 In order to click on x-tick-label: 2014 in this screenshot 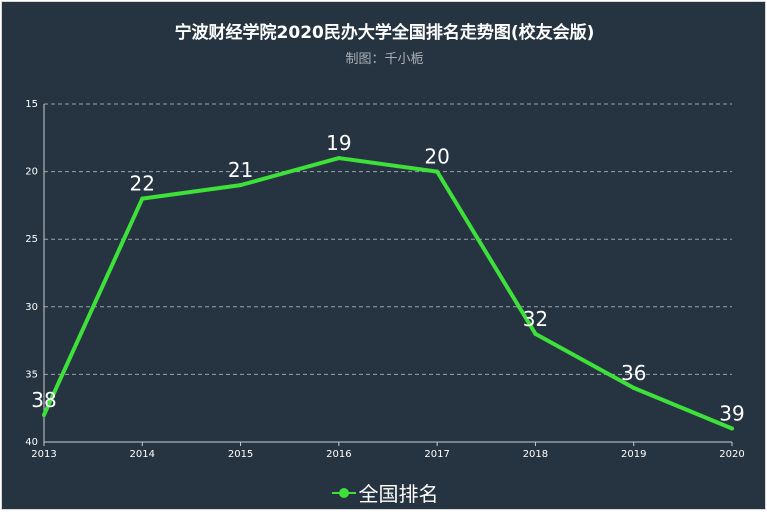, I will do `click(142, 454)`.